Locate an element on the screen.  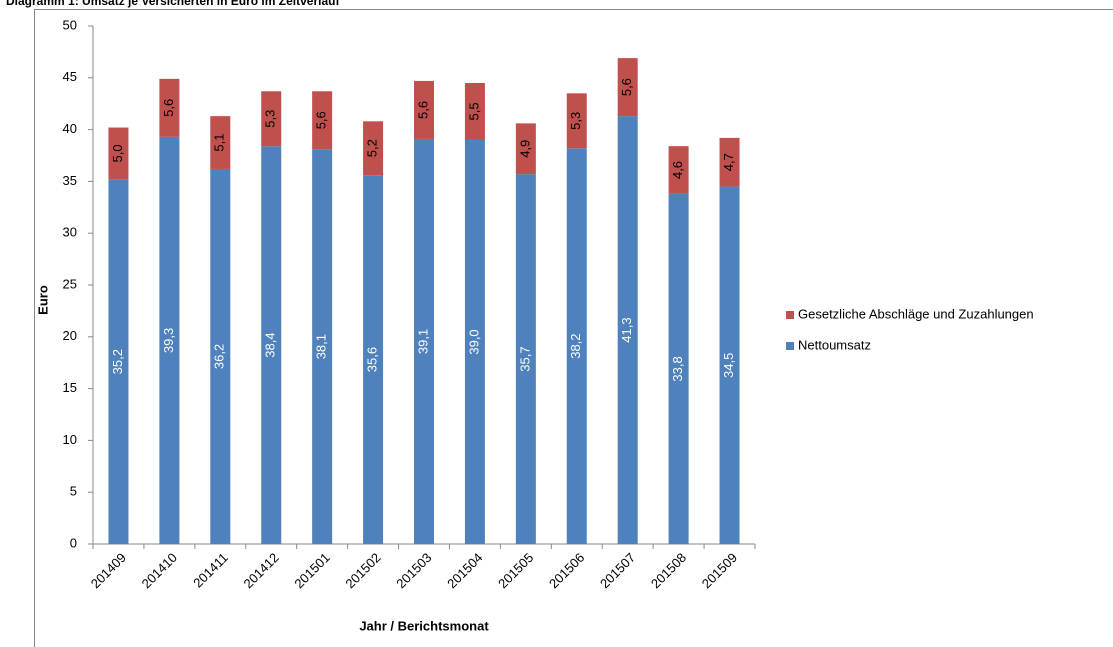
value-label: 39,0 is located at coordinates (473, 341).